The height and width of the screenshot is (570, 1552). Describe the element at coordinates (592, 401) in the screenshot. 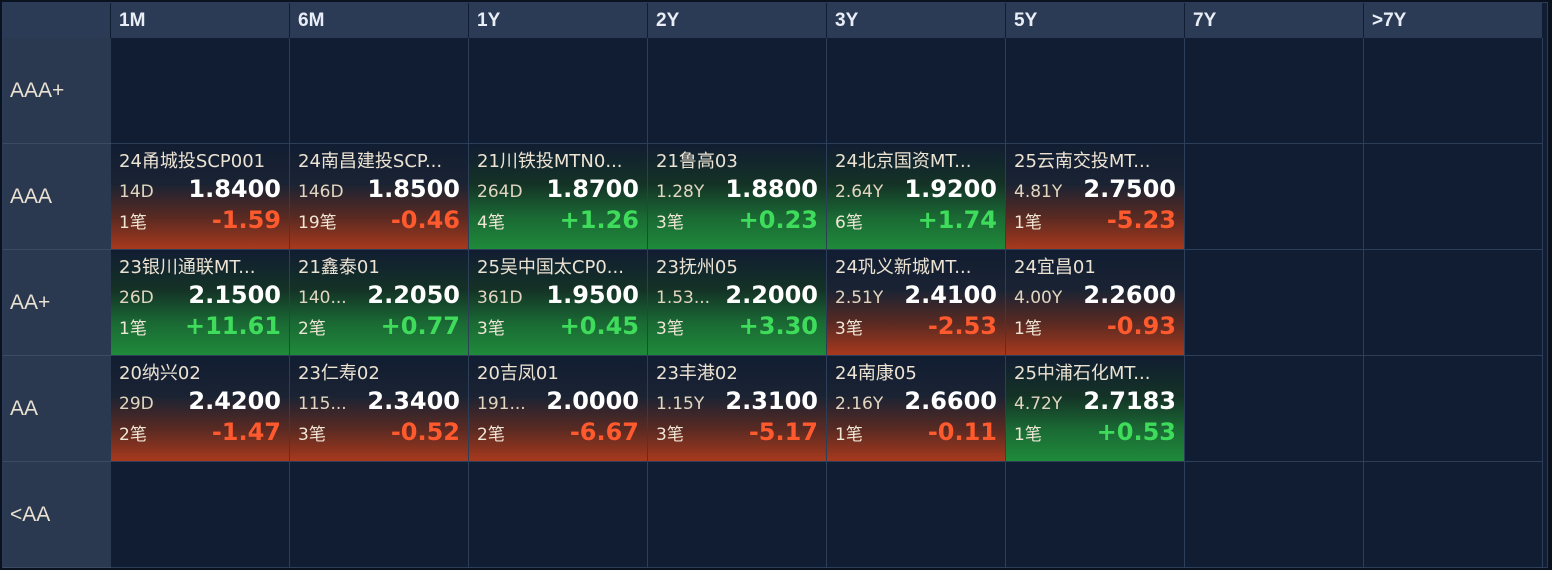

I see `bond-yield: 2.0000` at that location.